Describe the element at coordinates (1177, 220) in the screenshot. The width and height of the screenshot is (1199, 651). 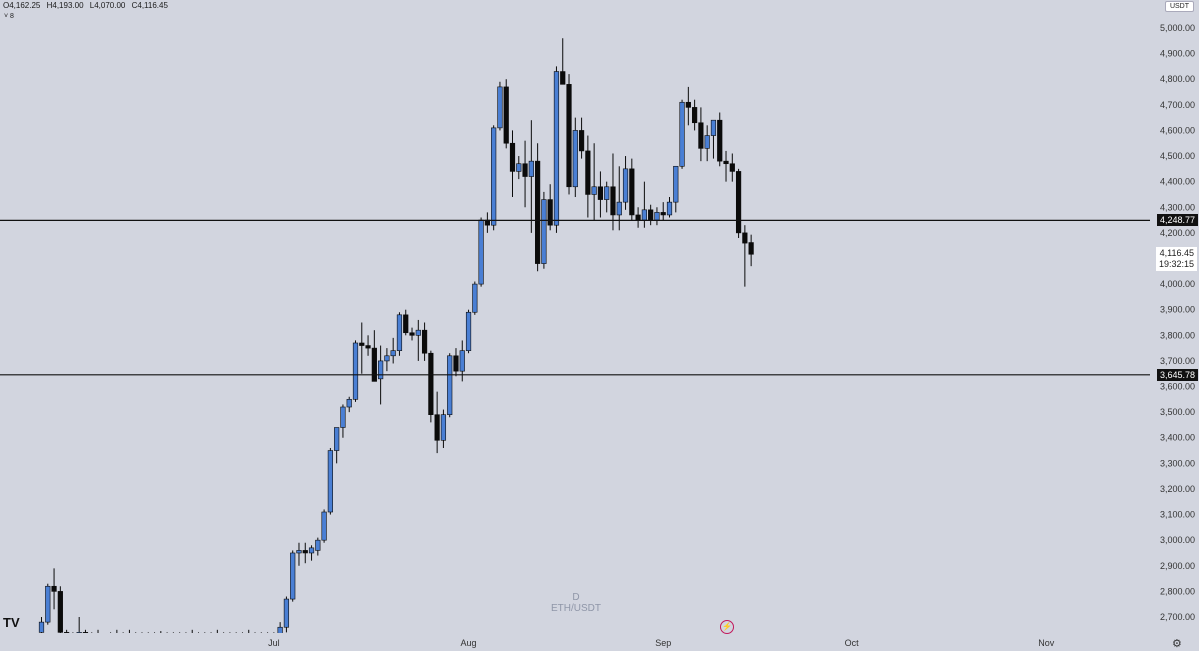
I see `hline-price-label: 4,248.77` at that location.